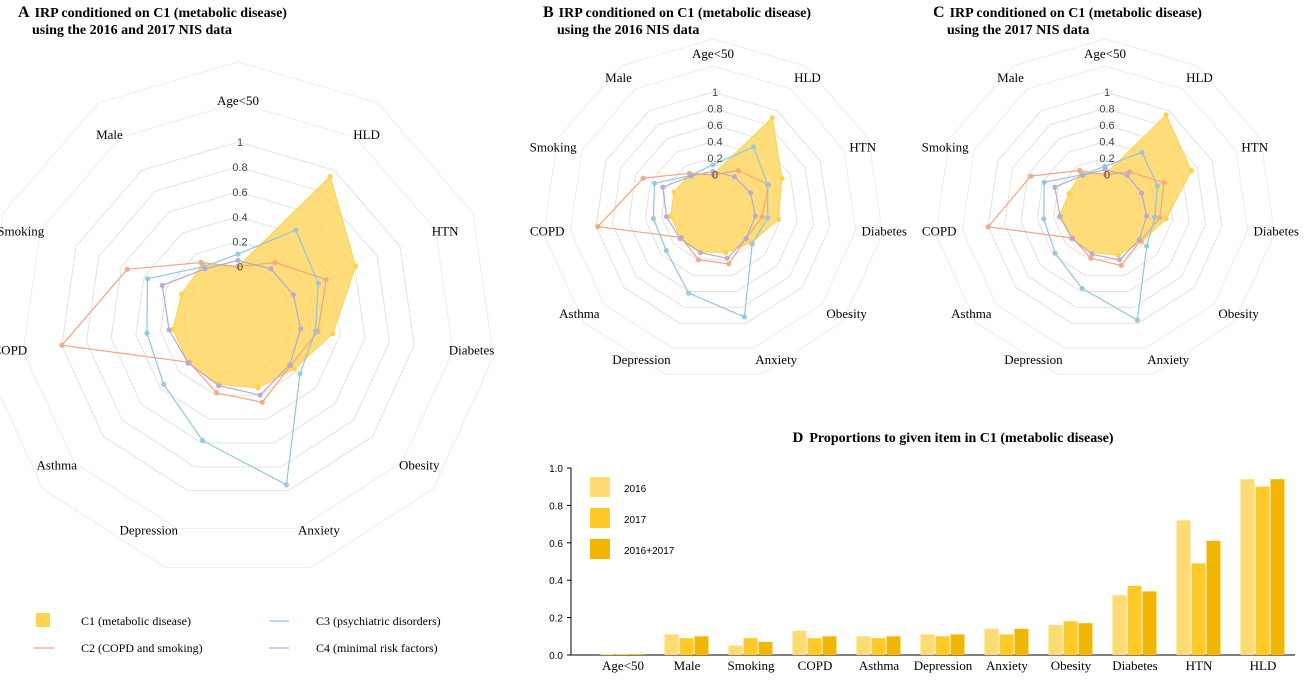  Describe the element at coordinates (1006, 644) in the screenshot. I see `bar-anxiety-2017` at that location.